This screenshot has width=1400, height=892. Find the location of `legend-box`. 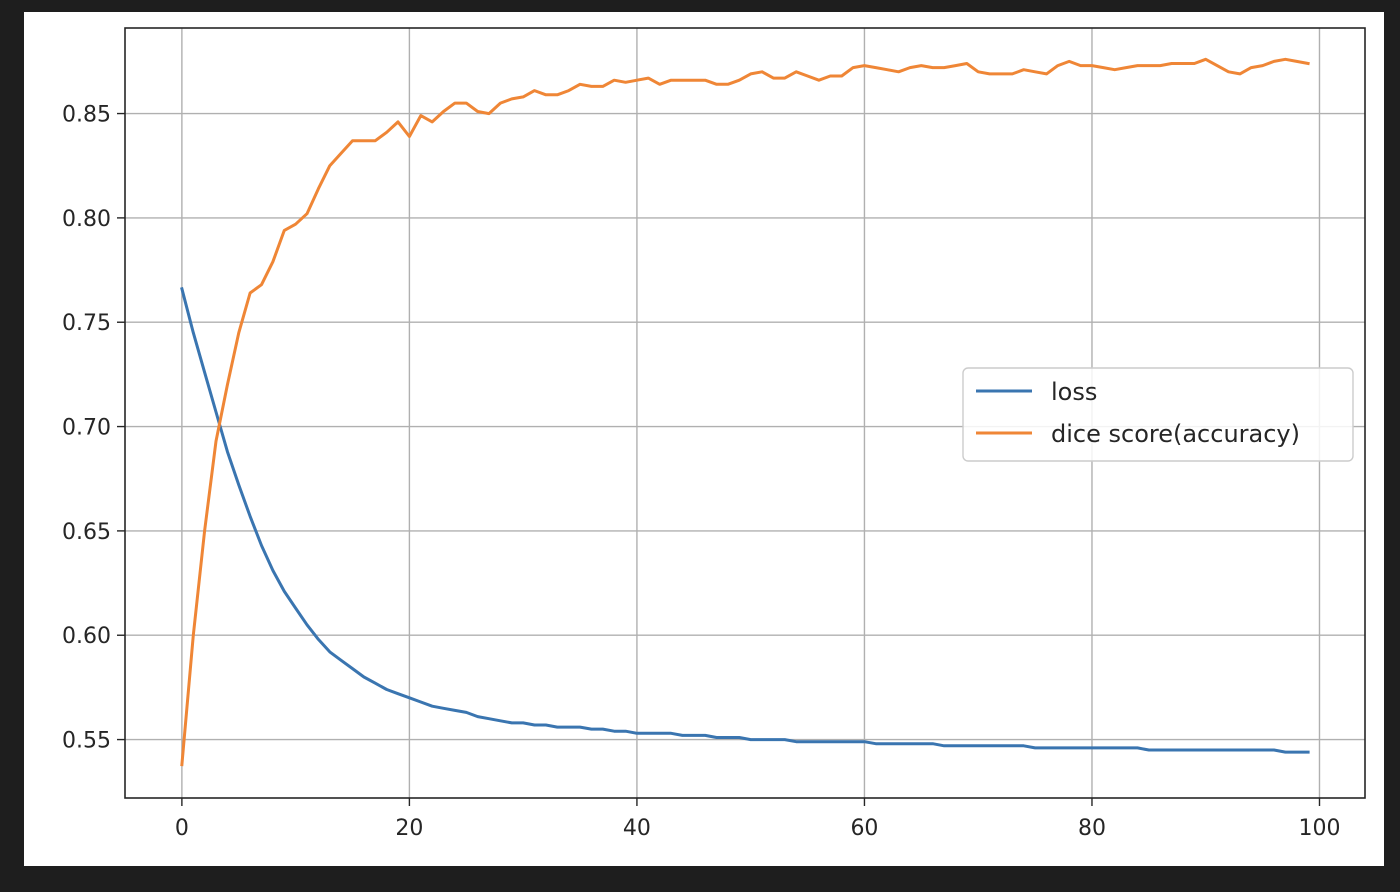

legend-box is located at coordinates (1158, 414).